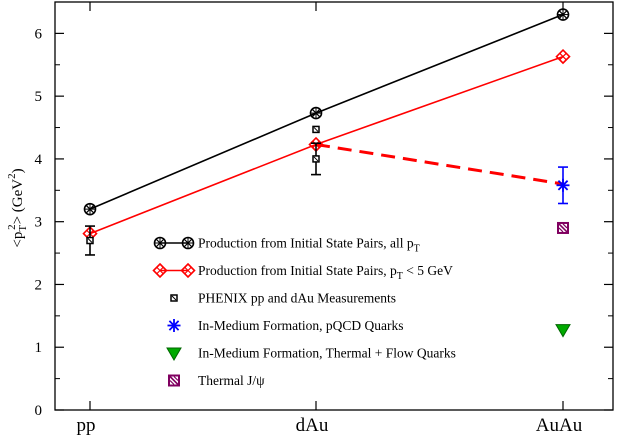 The width and height of the screenshot is (629, 436). I want to click on series-in-medium-formation-thermal-flow-quarks, so click(563, 331).